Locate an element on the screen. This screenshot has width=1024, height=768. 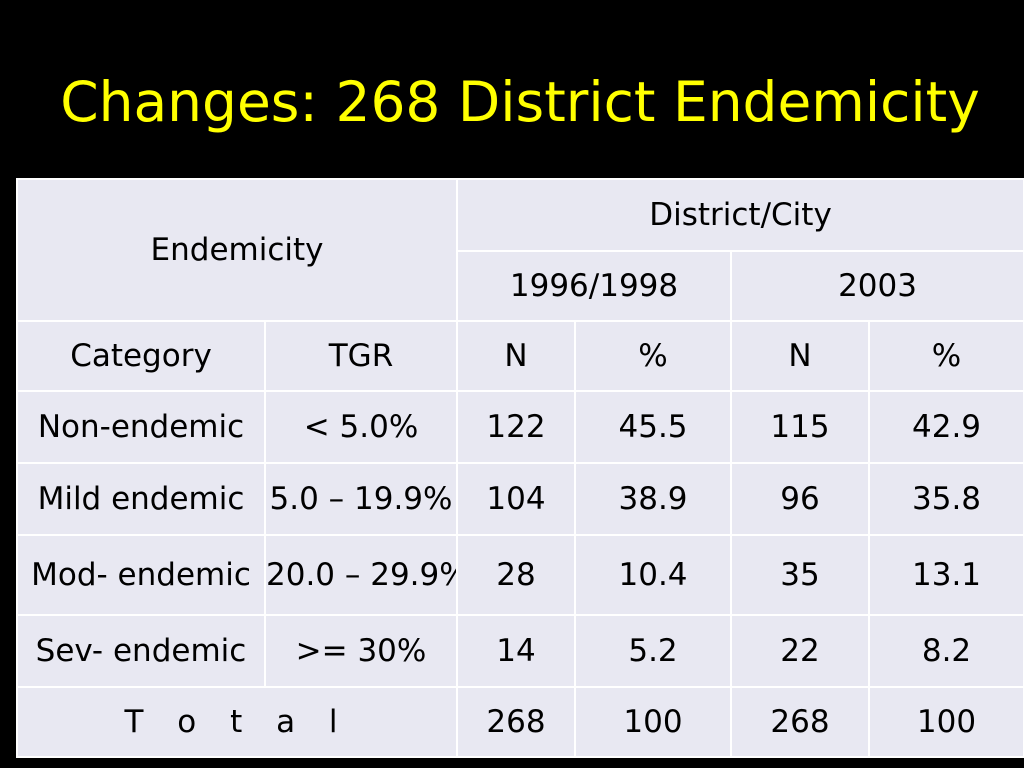
header-row-3: Category TGR N % N % is located at coordinates (520, 356).